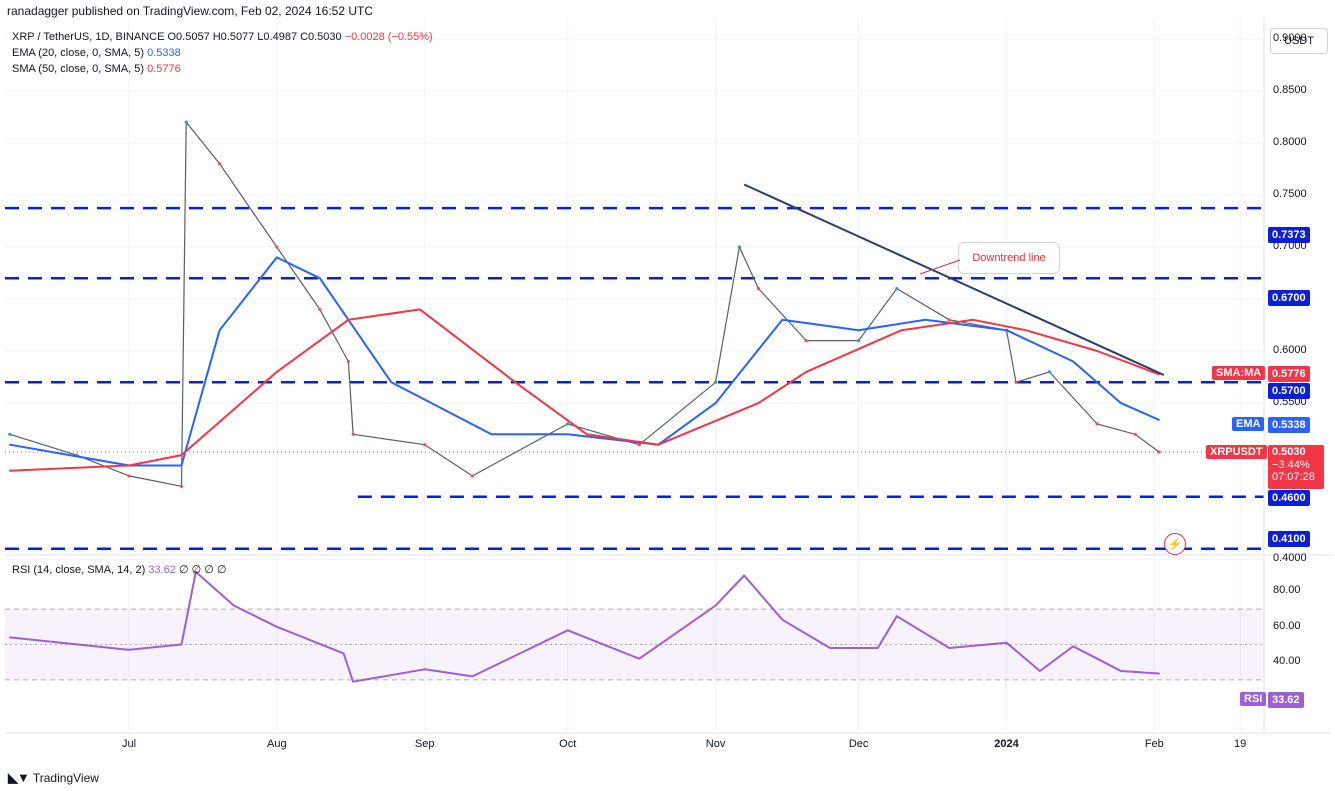 Image resolution: width=1335 pixels, height=791 pixels. What do you see at coordinates (79, 570) in the screenshot?
I see `rsi-label: RSI (14, close, SMA, 14, 2)` at bounding box center [79, 570].